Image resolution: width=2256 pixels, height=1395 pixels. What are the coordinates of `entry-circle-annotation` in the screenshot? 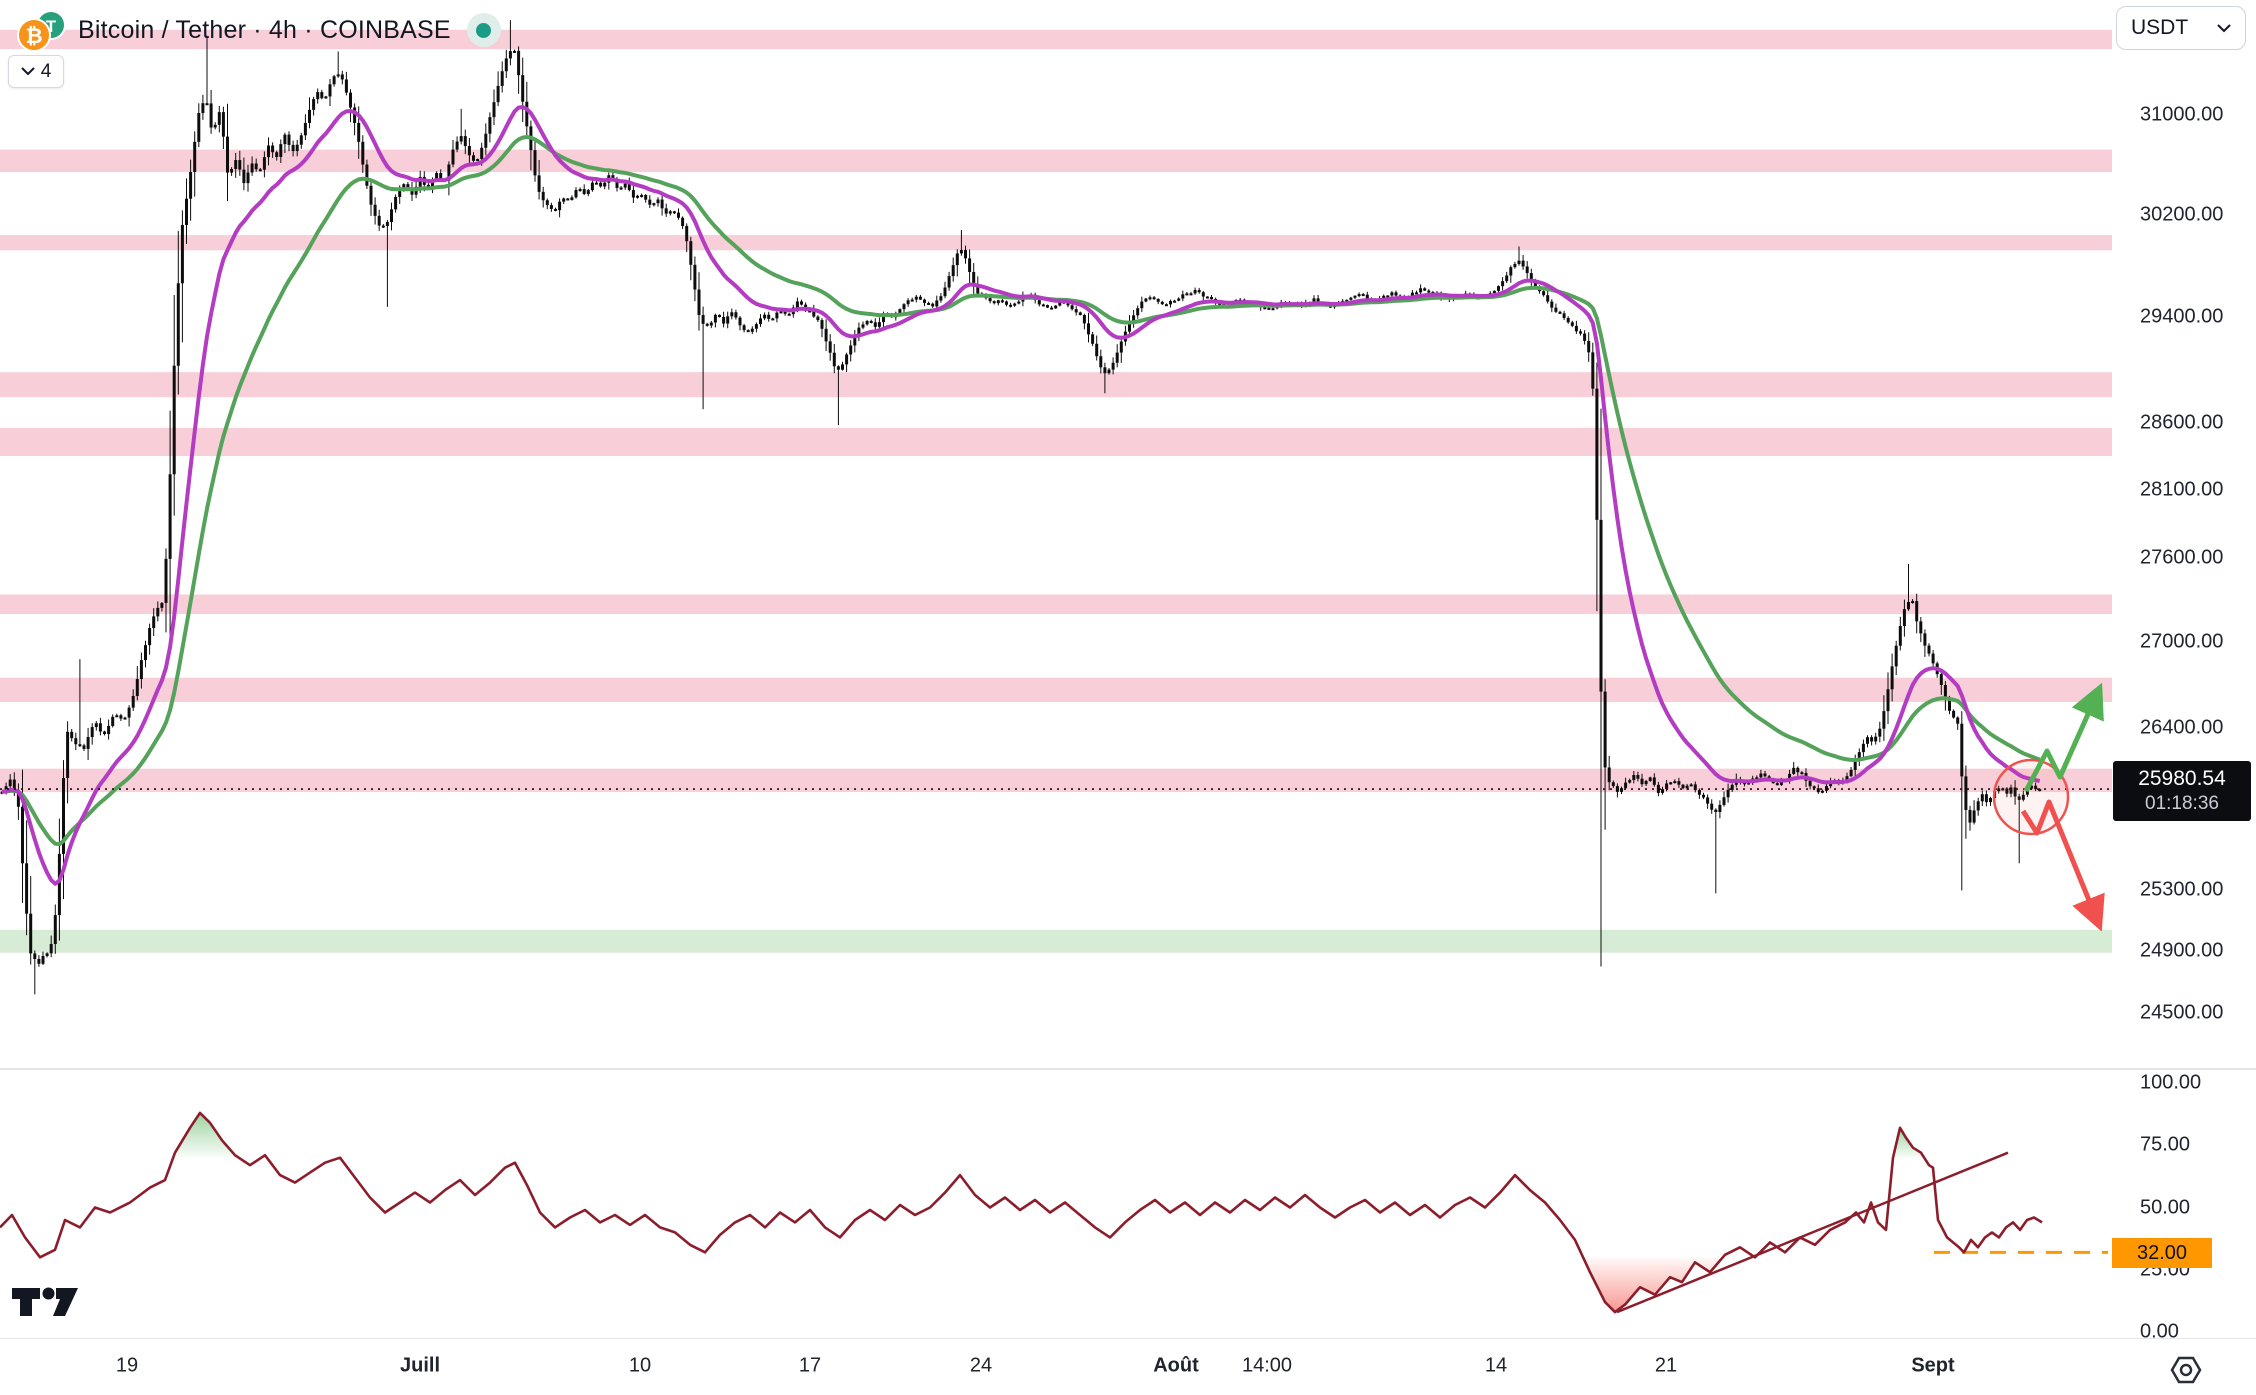 It's located at (2031, 797).